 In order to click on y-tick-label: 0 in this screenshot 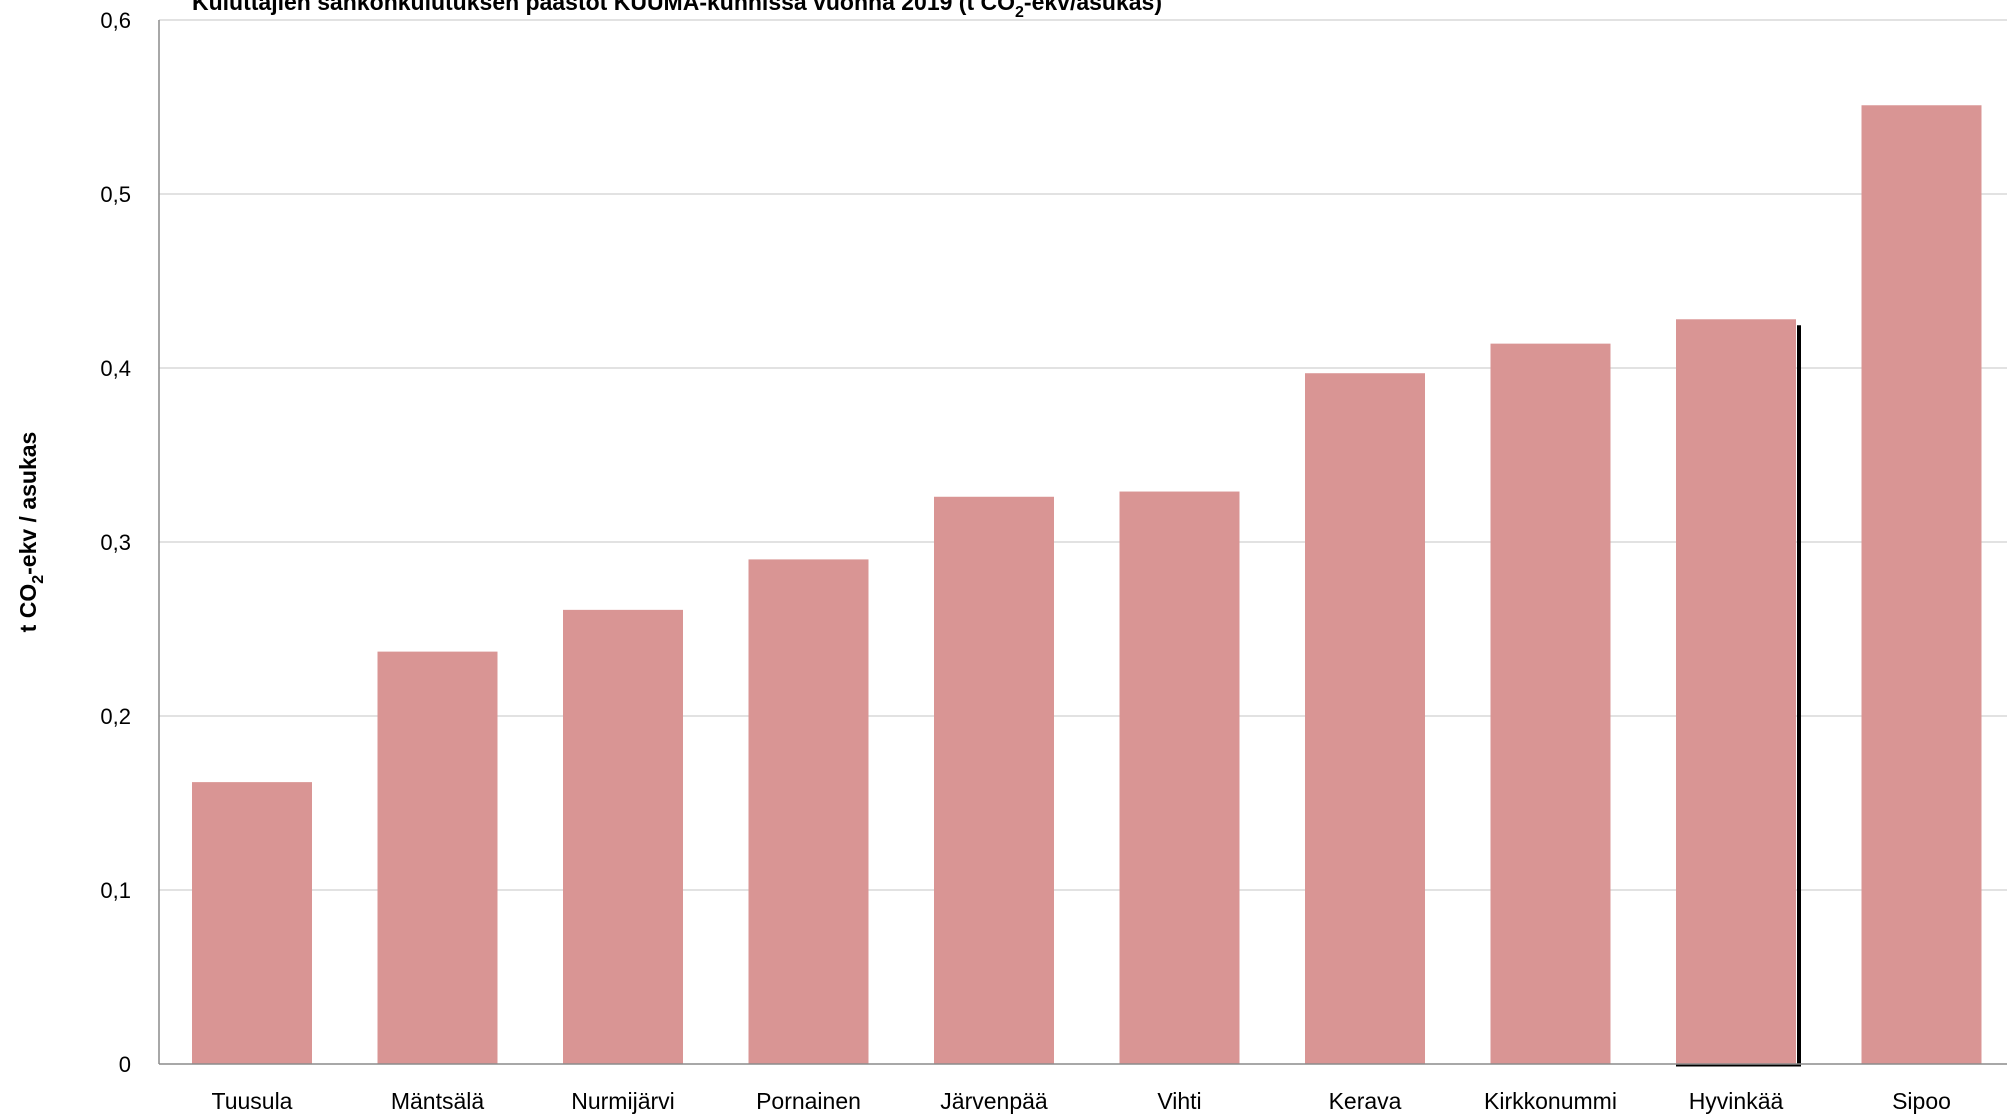, I will do `click(125, 1064)`.